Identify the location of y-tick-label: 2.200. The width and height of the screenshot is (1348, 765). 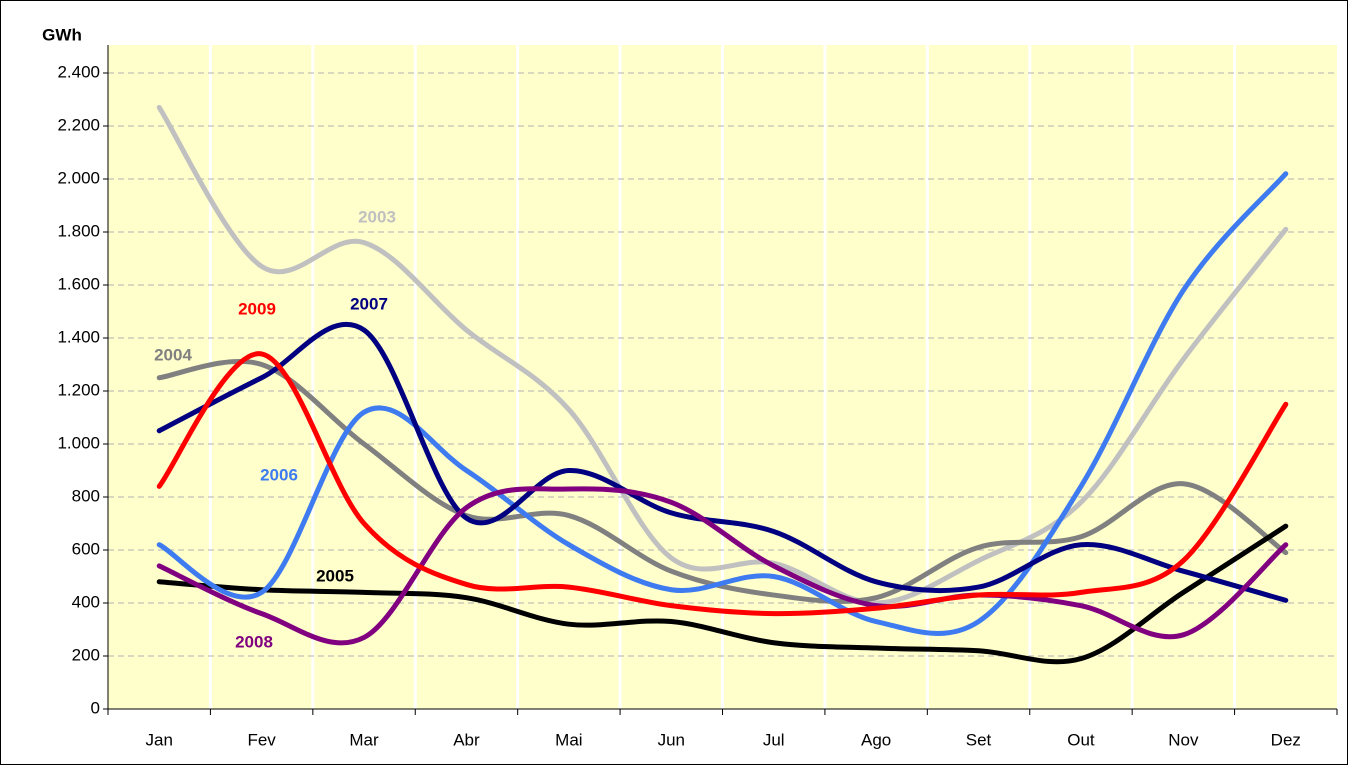
(78, 124).